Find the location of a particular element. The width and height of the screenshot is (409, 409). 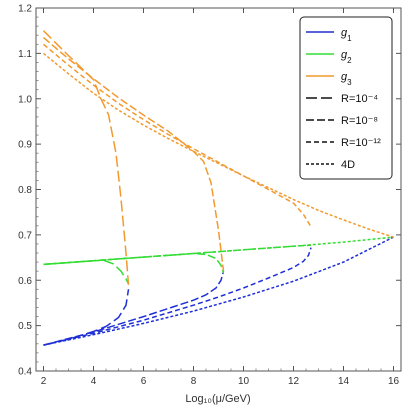

y-tick-label: 1.0 is located at coordinates (25, 99).